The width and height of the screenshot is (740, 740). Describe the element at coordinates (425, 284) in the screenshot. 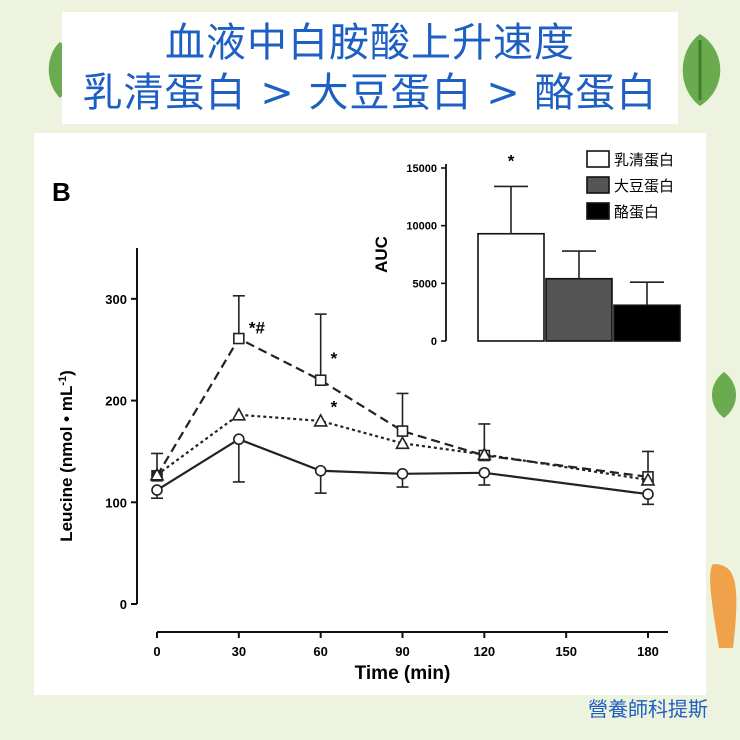

I see `inset-y-tick-label: 5000` at that location.